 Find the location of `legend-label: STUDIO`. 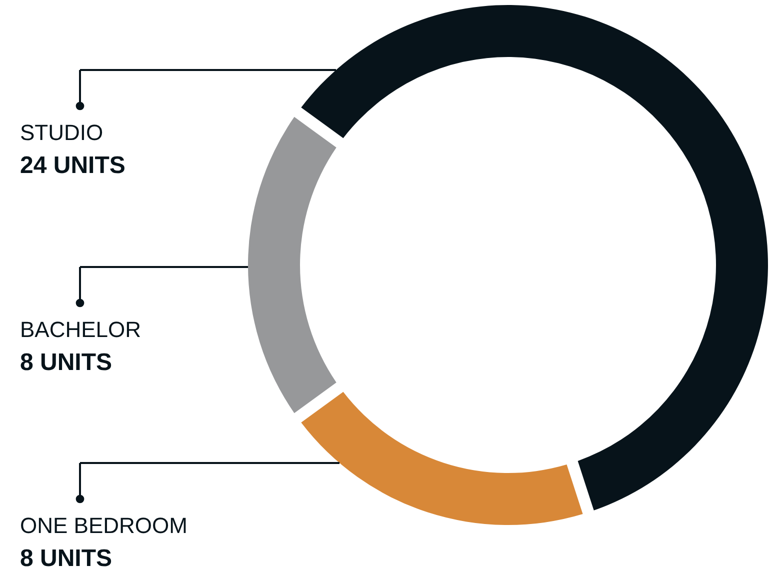

legend-label: STUDIO is located at coordinates (62, 132).